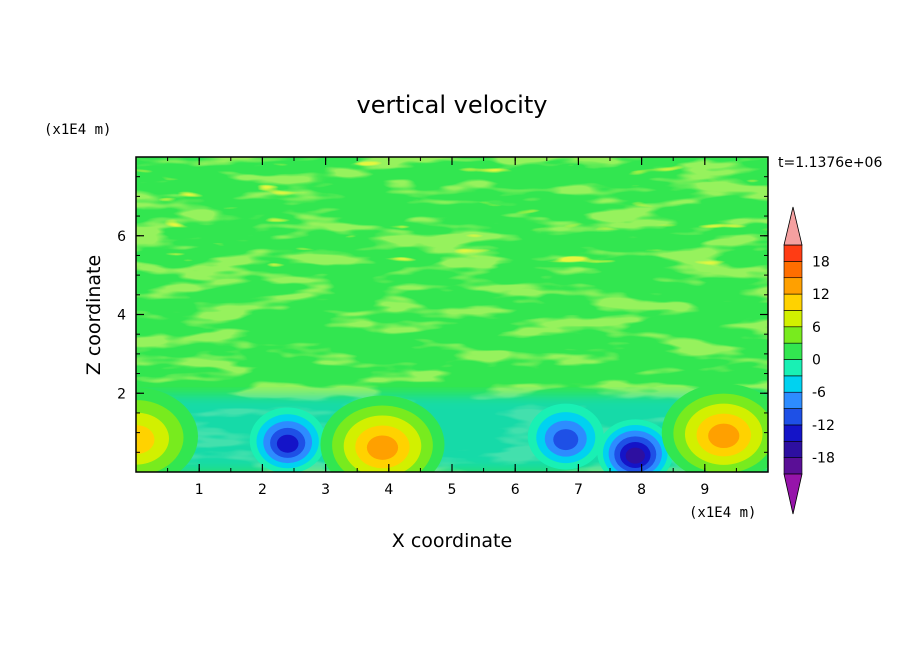 This screenshot has height=654, width=904. I want to click on chart-title: vertical velocity, so click(452, 105).